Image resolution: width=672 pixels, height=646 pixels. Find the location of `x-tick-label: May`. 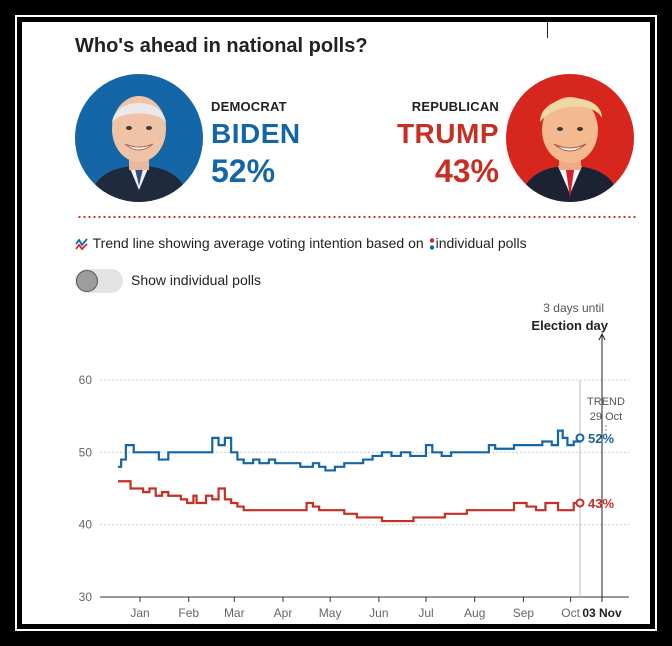

x-tick-label: May is located at coordinates (330, 613).